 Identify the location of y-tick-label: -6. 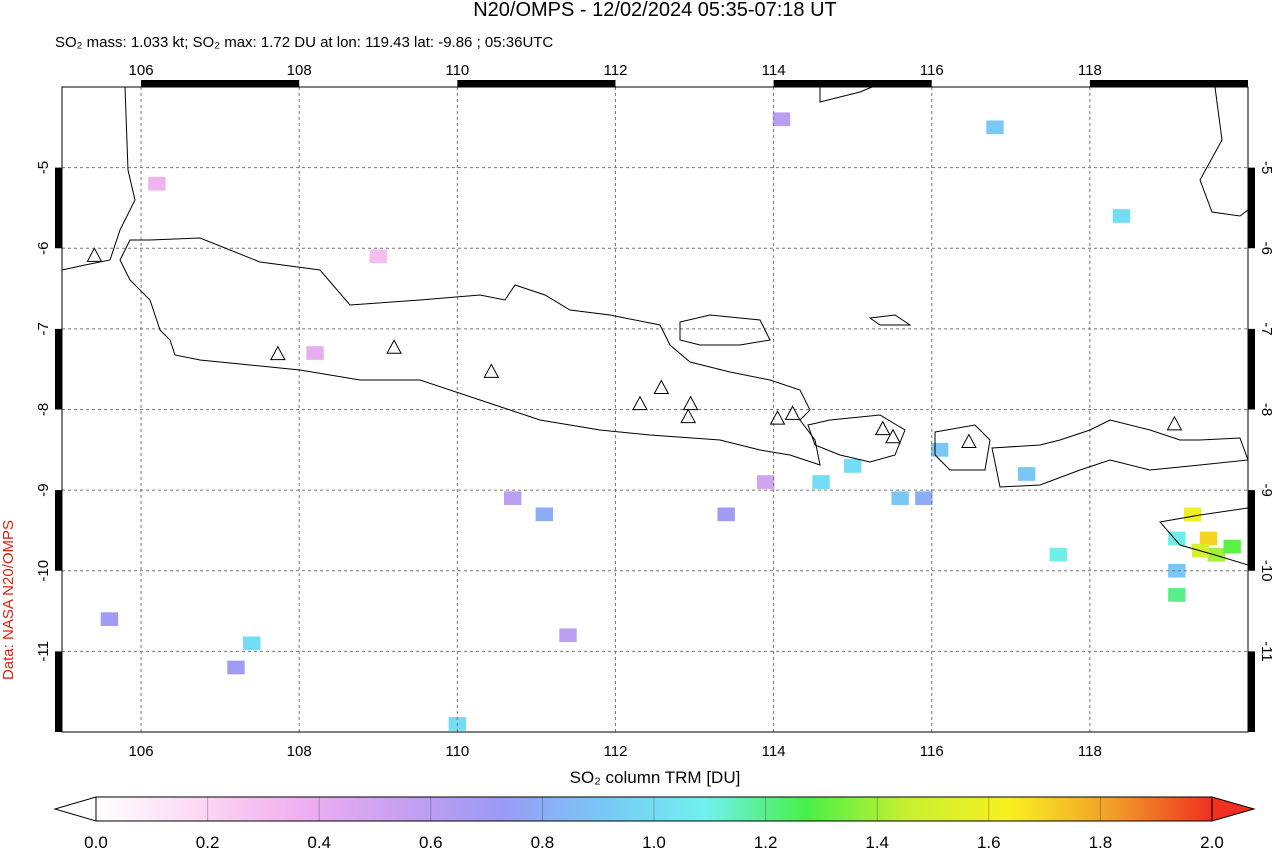
(1265, 248).